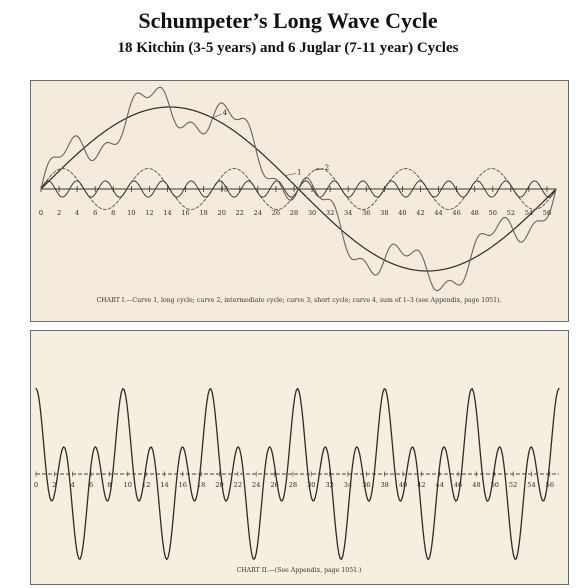 This screenshot has height=588, width=576. I want to click on chart-1-x-tick-label: 56, so click(547, 213).